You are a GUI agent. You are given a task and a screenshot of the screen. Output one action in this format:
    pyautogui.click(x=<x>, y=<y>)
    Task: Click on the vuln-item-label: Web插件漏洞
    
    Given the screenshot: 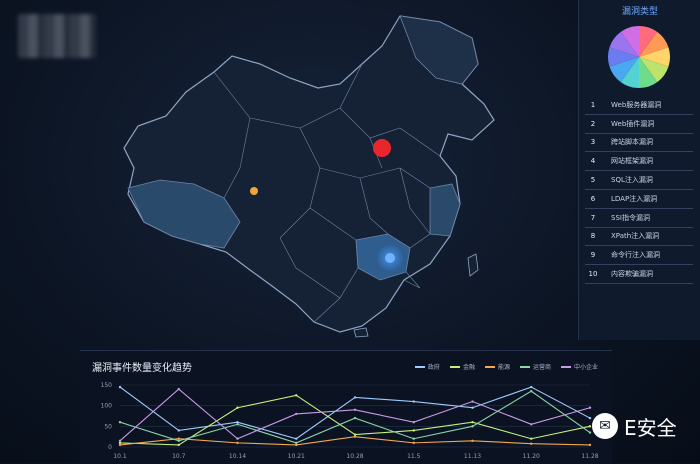 What is the action you would take?
    pyautogui.click(x=633, y=123)
    